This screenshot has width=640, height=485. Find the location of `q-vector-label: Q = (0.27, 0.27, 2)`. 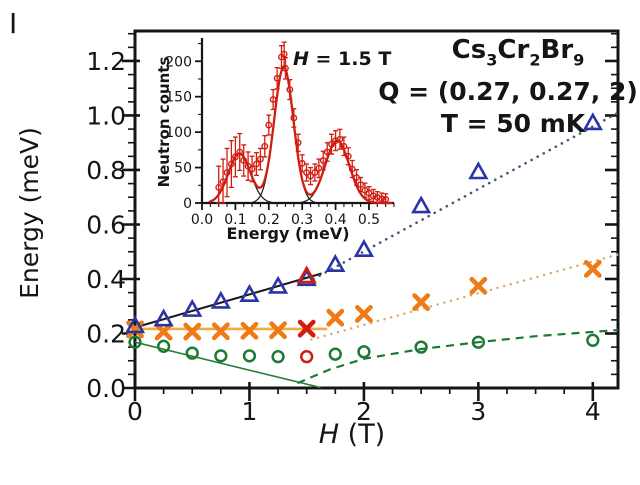

q-vector-label: Q = (0.27, 0.27, 2) is located at coordinates (508, 91).